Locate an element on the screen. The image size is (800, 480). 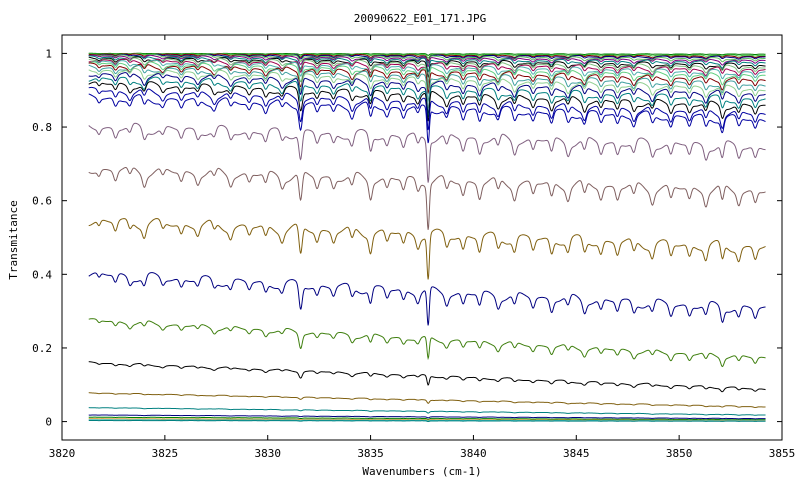
y-tick-label: 1 is located at coordinates (48, 53).